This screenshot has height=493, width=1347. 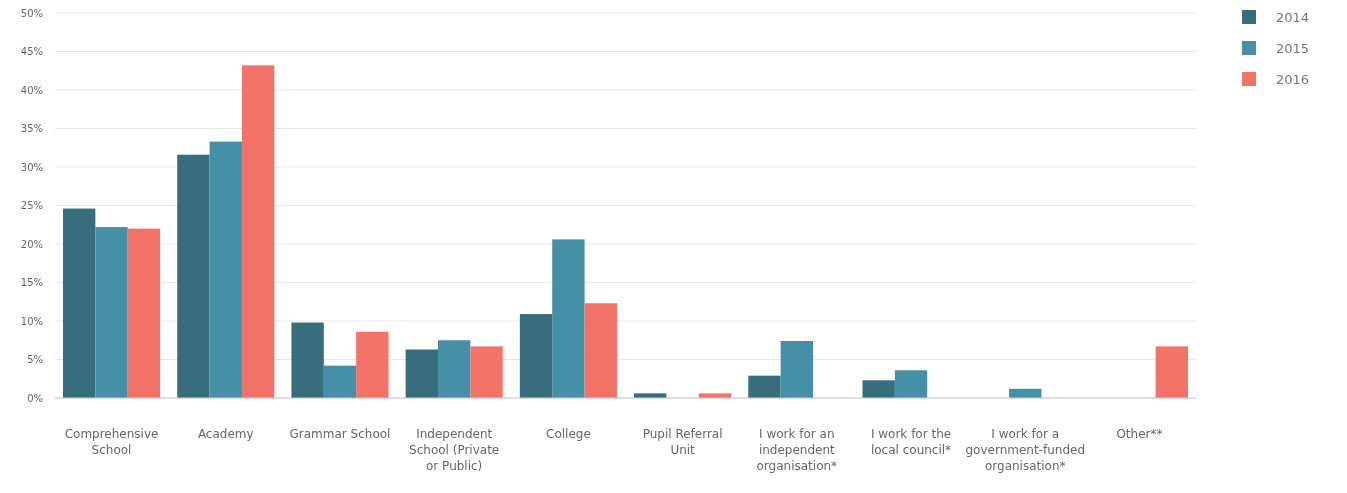 What do you see at coordinates (682, 442) in the screenshot?
I see `x-tick-label: Pupil Referral Unit` at bounding box center [682, 442].